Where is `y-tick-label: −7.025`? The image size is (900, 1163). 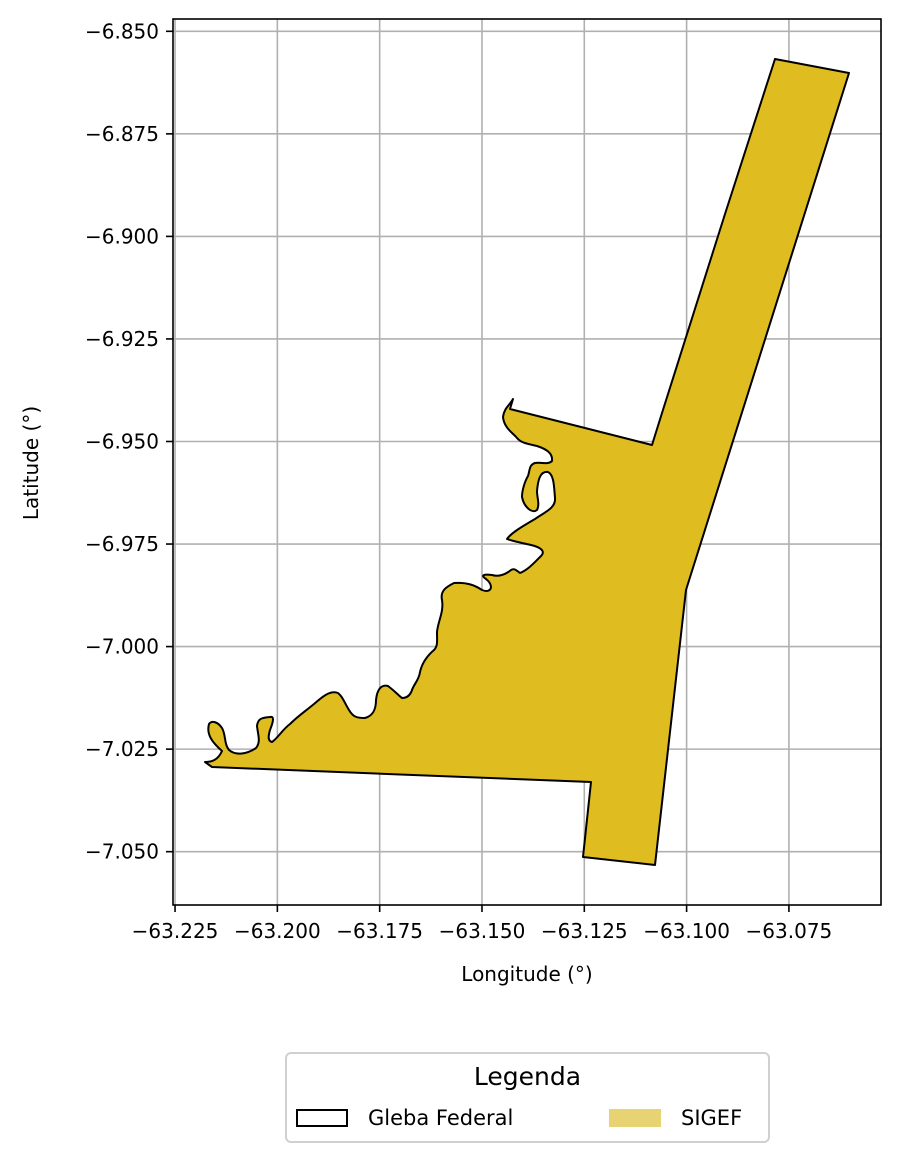
y-tick-label: −7.025 is located at coordinates (122, 749).